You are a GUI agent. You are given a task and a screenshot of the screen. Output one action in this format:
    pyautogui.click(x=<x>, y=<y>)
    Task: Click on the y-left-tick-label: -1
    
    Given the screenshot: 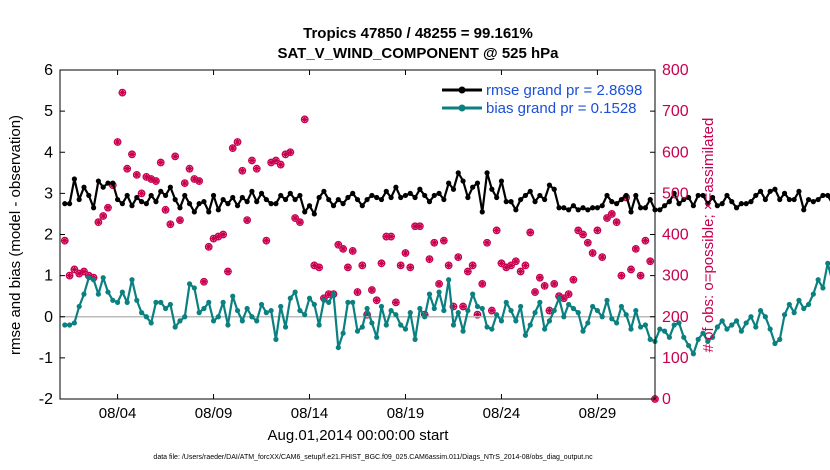 What is the action you would take?
    pyautogui.click(x=46, y=358)
    